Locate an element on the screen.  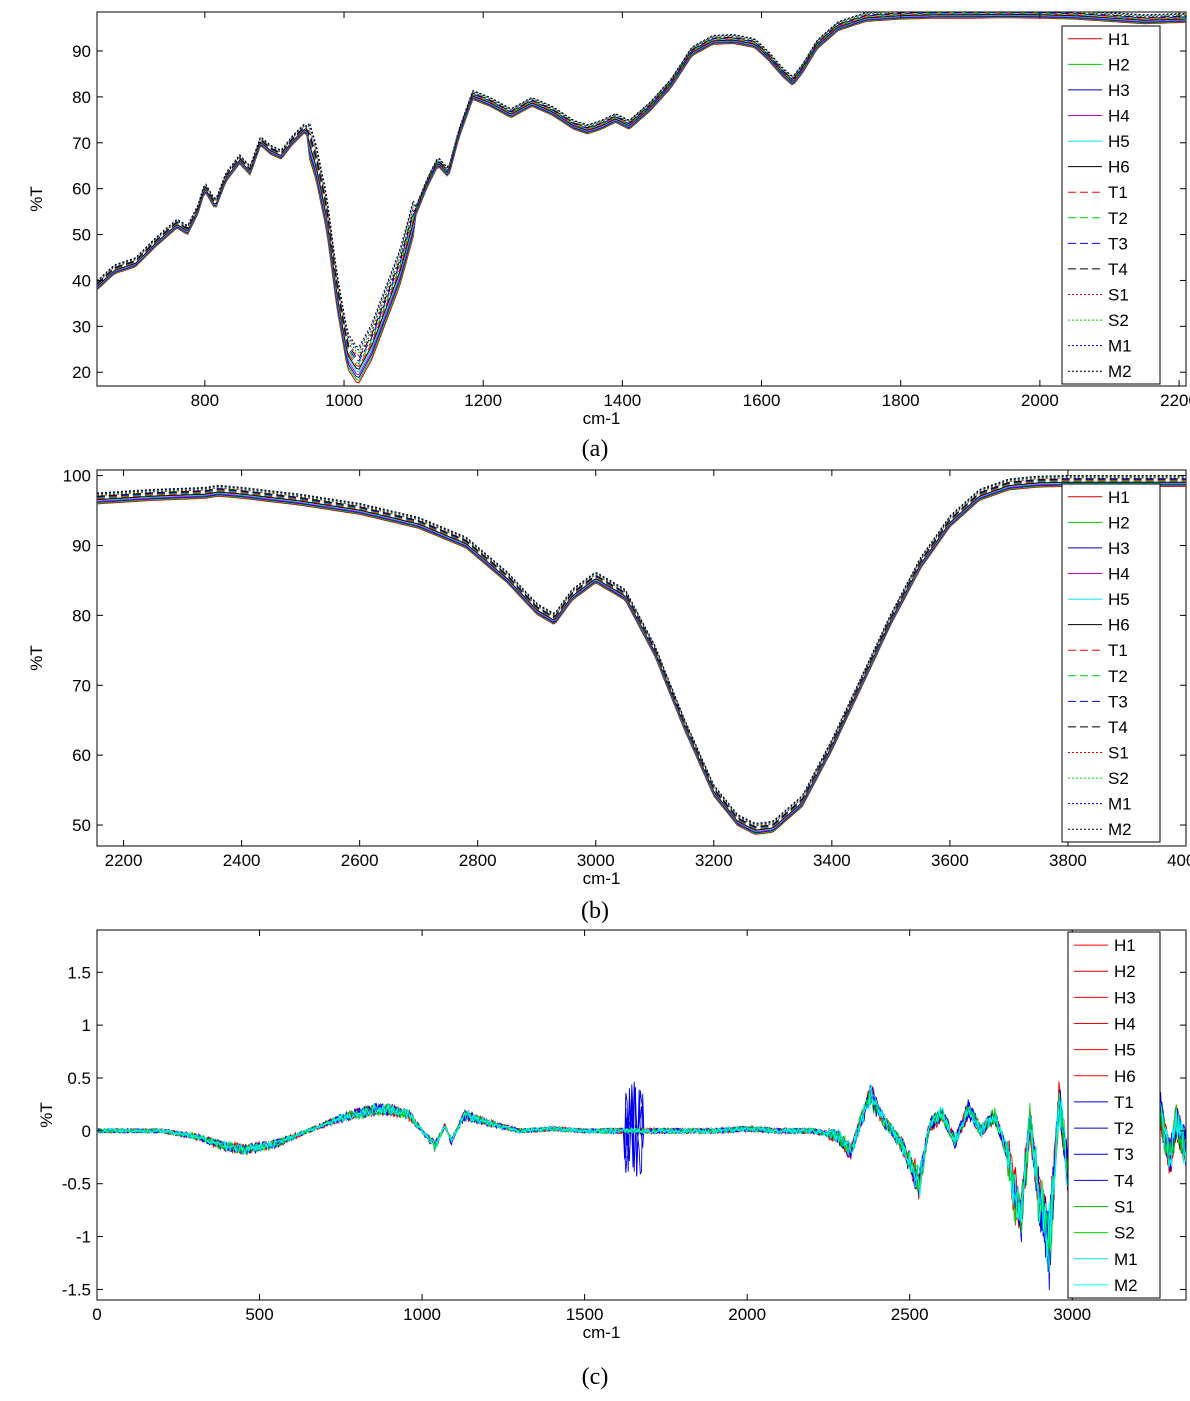
x-tick-label: 2800 is located at coordinates (478, 860).